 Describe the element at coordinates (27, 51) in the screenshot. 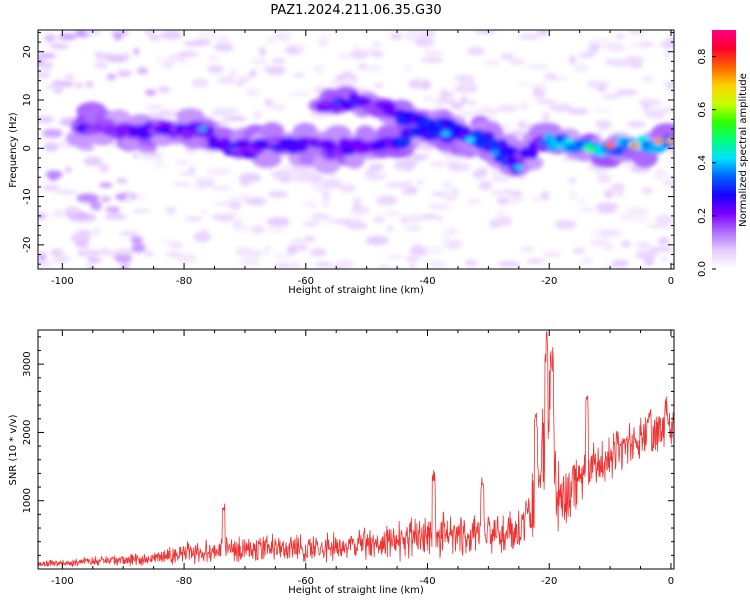

I see `spectrogram-y-tick-label: 20` at that location.